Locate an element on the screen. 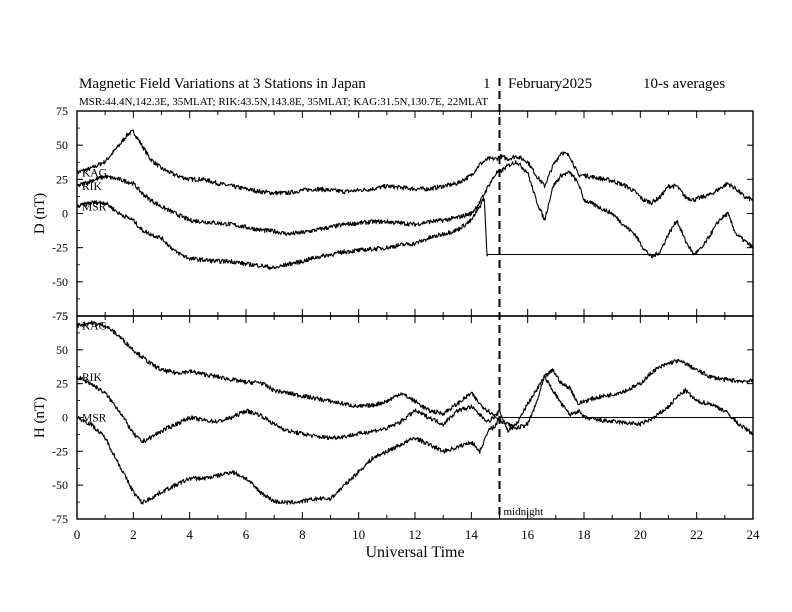  y-tick-label-H: 25 is located at coordinates (62, 384).